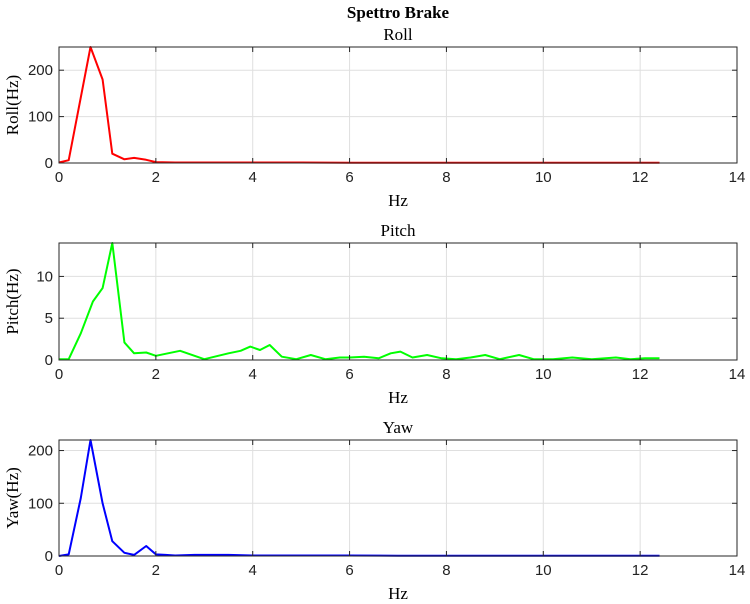 Image resolution: width=750 pixels, height=604 pixels. I want to click on pitch-x-tick-label: 2, so click(156, 374).